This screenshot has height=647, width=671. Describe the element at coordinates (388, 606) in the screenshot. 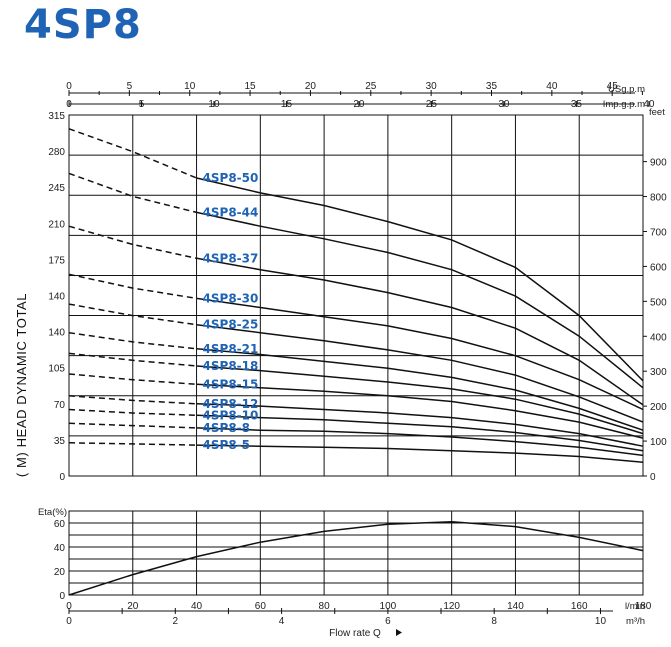

I see `lmin-tick-label: 100` at that location.